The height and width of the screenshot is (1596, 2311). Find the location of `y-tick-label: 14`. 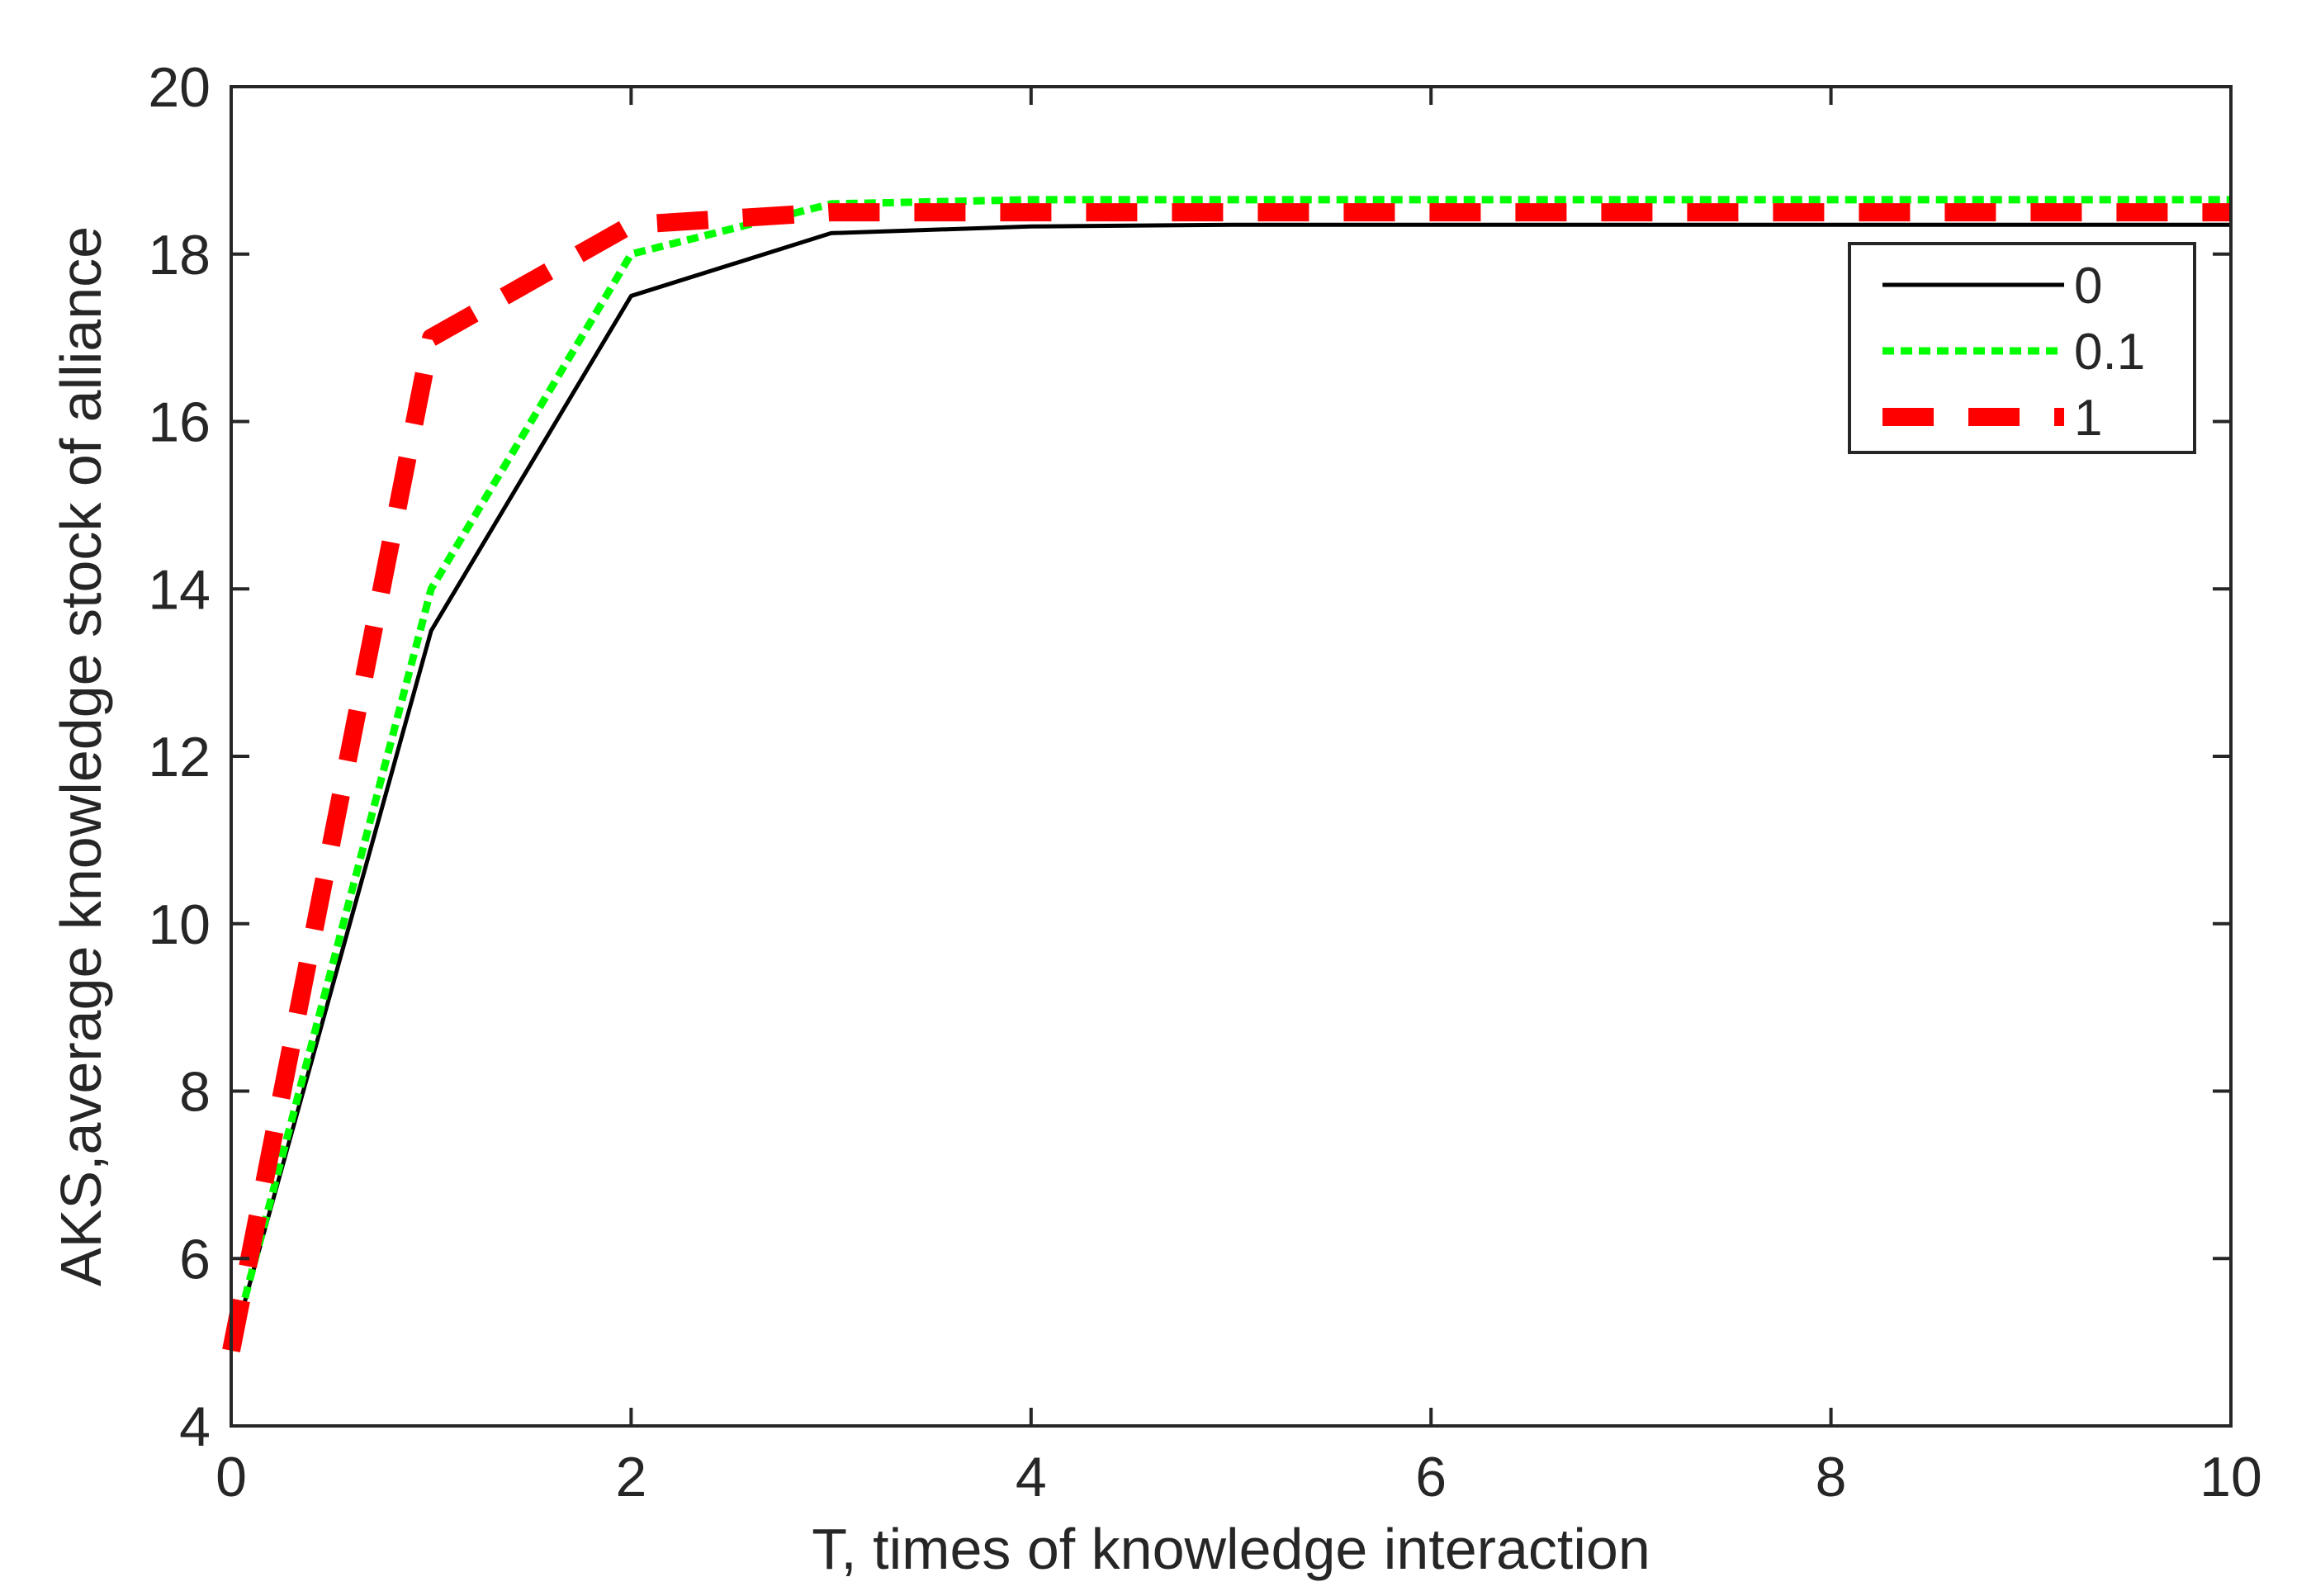

y-tick-label: 14 is located at coordinates (179, 590).